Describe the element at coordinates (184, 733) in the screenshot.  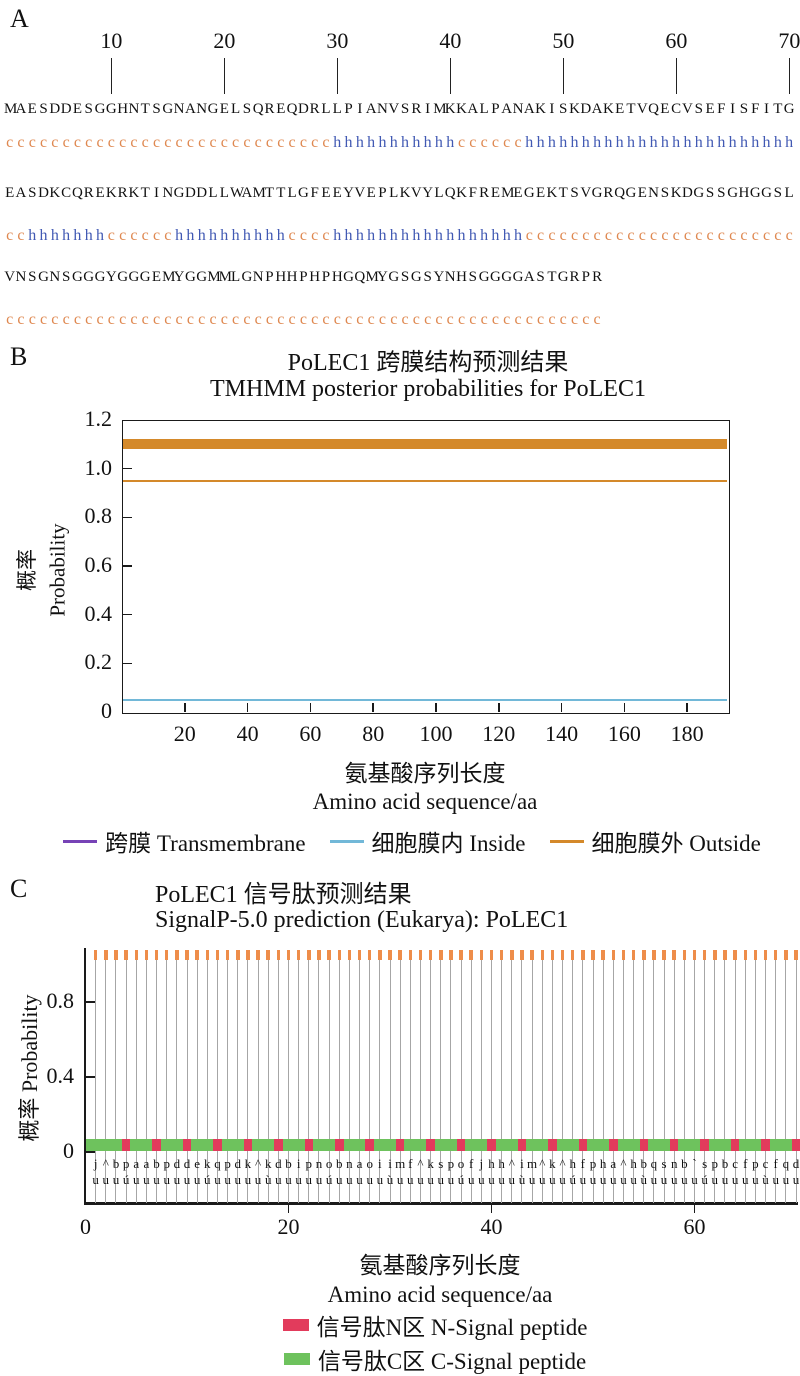
I see `x-tick-label: 20` at that location.